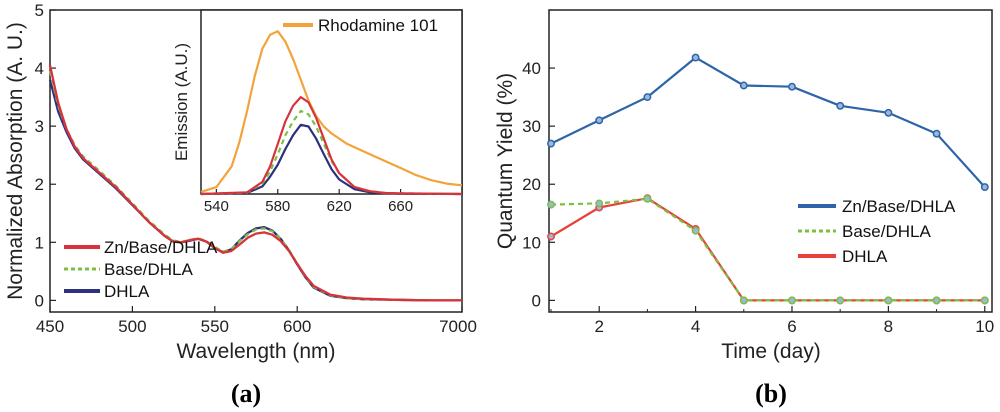 This screenshot has width=1000, height=412. Describe the element at coordinates (39, 242) in the screenshot. I see `panel-a-ytick-label: 1` at that location.